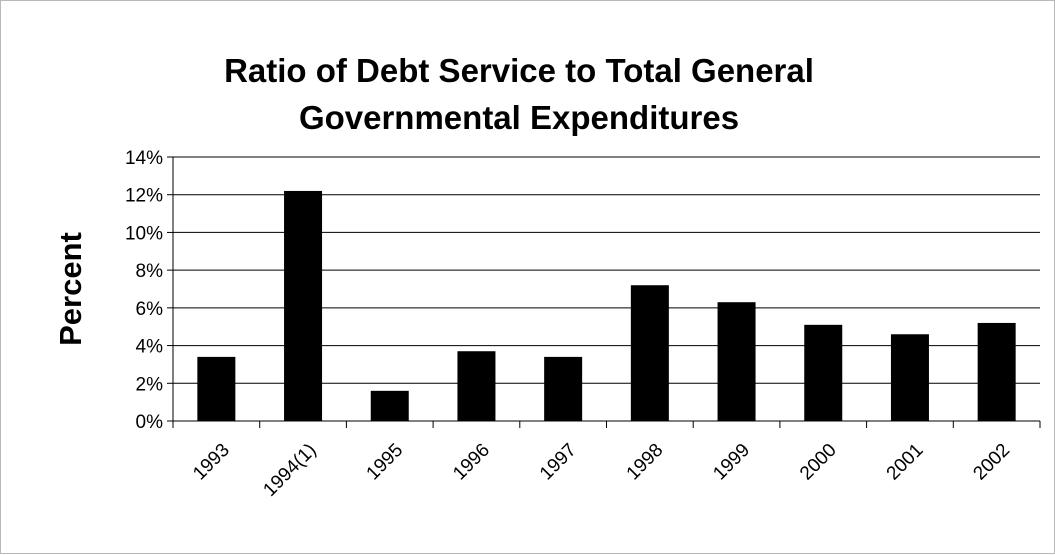 This screenshot has height=555, width=1055. Describe the element at coordinates (150, 309) in the screenshot. I see `y-tick-label: 6%` at that location.